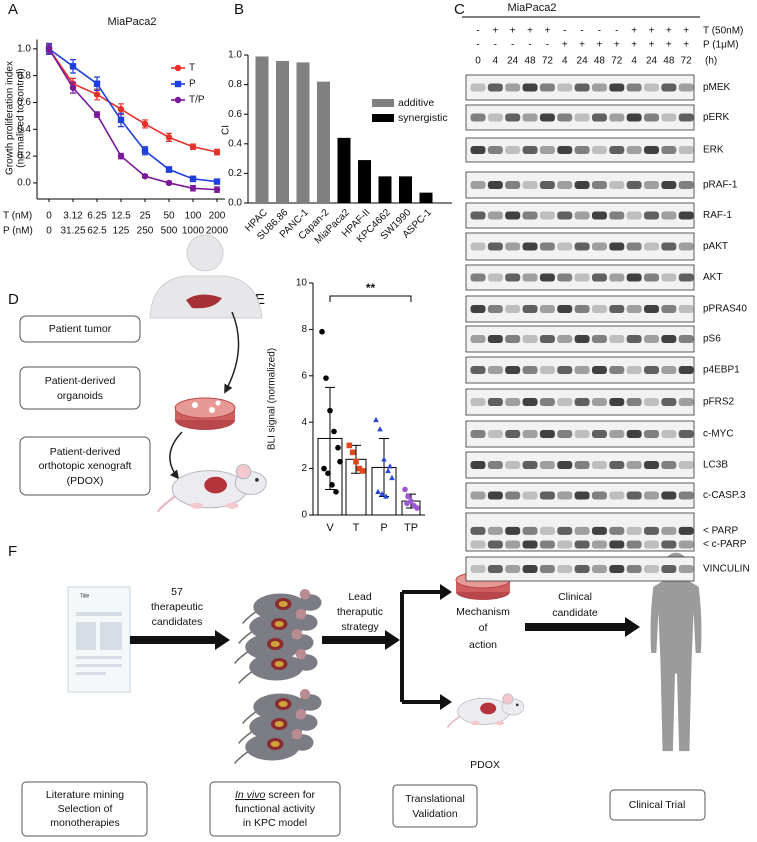 This screenshot has height=842, width=757. I want to click on step-box, so click(657, 805).